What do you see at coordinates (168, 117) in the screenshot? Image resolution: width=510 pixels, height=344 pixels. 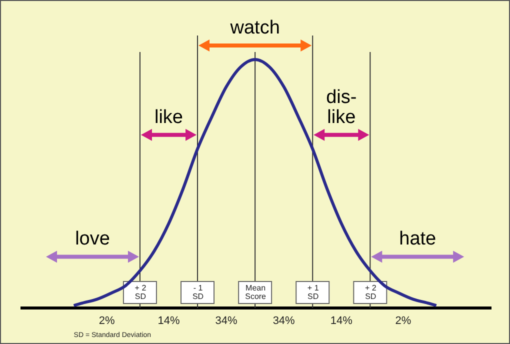 I see `annotation: like` at bounding box center [168, 117].